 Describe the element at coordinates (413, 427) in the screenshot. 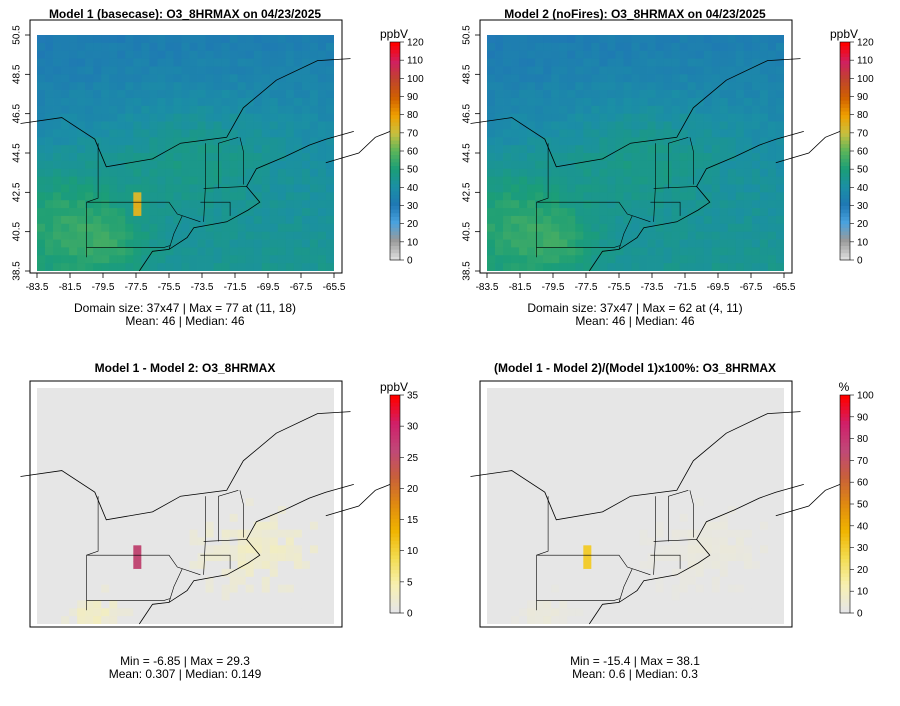

I see `colorbar-tick-label: 30` at that location.